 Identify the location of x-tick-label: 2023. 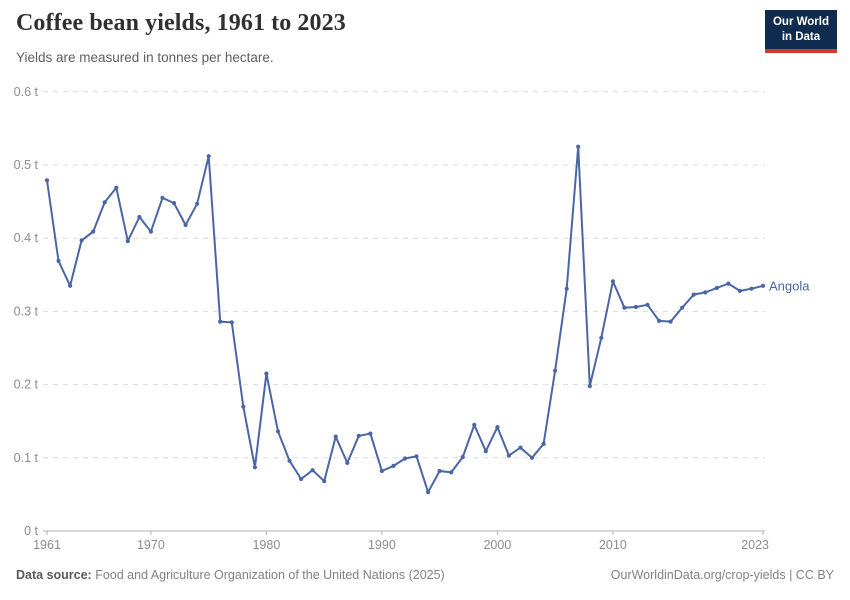
(755, 545).